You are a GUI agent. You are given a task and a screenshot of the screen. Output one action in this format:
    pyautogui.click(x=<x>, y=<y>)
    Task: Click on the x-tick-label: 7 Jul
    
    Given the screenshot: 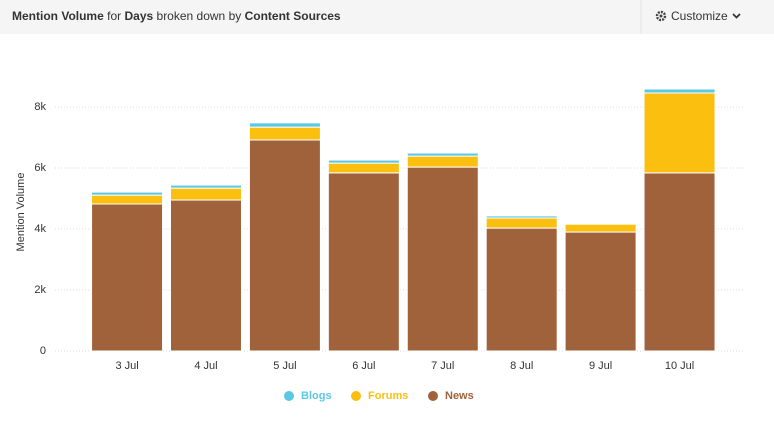 What is the action you would take?
    pyautogui.click(x=442, y=366)
    